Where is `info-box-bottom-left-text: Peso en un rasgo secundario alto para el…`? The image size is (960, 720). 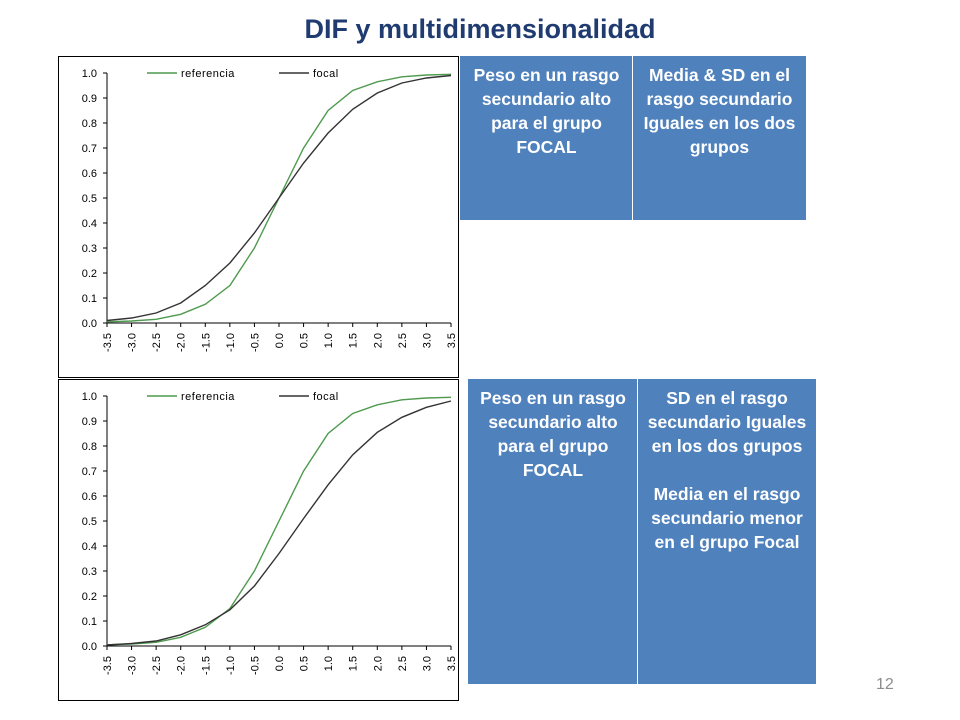
info-box-bottom-left-text: Peso en un rasgo secundario alto para el… is located at coordinates (553, 434).